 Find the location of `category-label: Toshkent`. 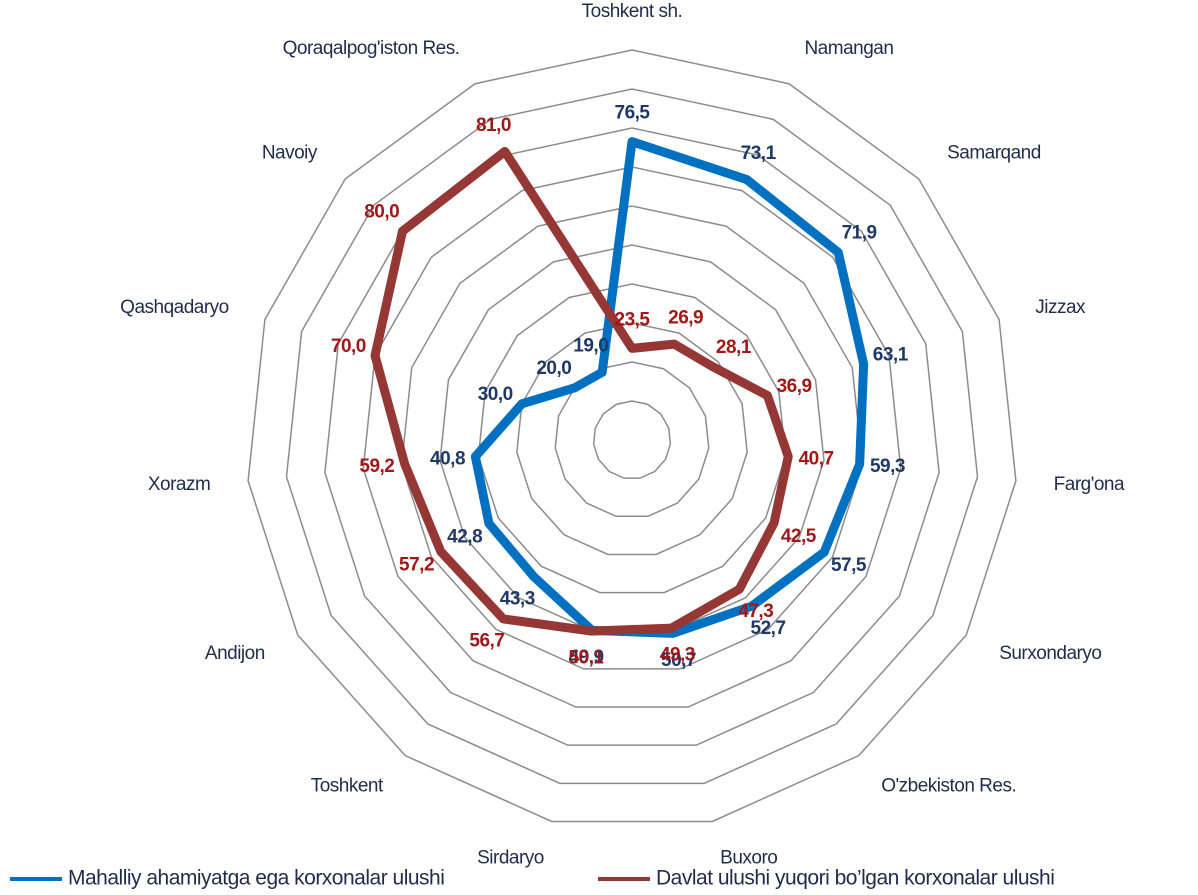

category-label: Toshkent is located at coordinates (347, 785).